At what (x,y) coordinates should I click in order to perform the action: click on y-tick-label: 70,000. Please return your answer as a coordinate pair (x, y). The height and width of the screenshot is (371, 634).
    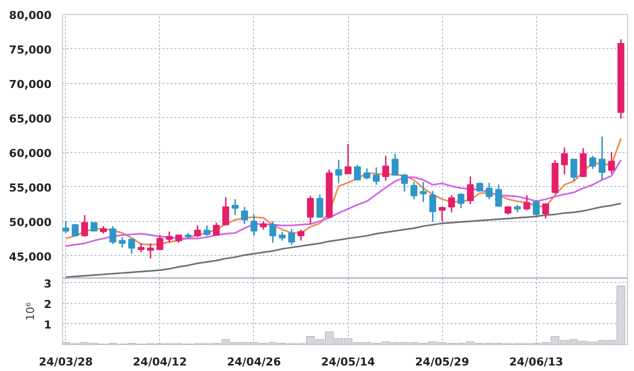
    Looking at the image, I should click on (30, 84).